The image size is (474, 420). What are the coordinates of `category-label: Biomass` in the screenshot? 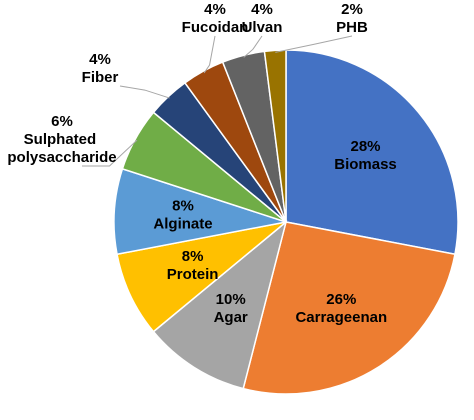 It's located at (365, 164).